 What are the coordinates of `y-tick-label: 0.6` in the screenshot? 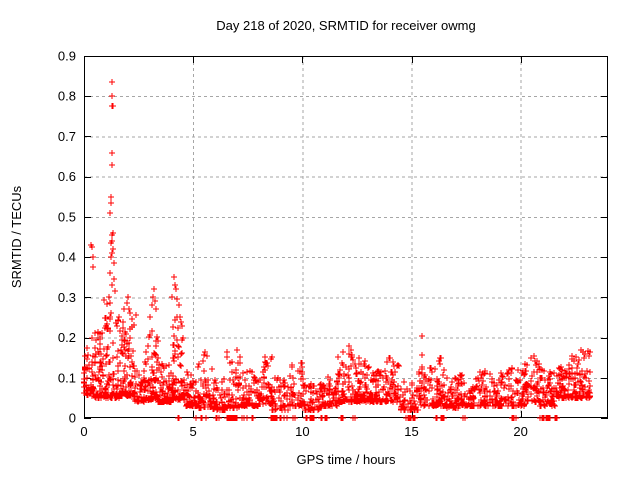 It's located at (67, 176).